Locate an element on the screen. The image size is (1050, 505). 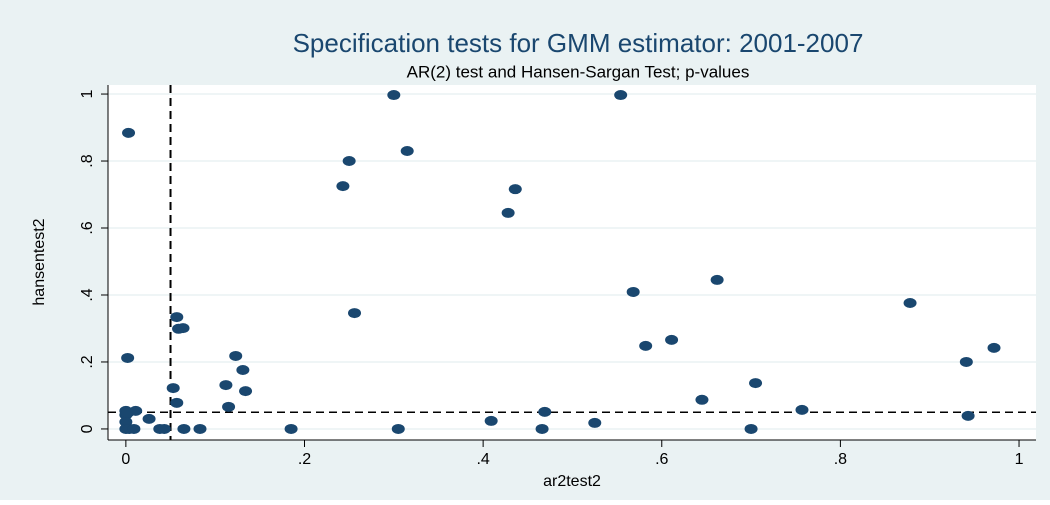
x-tick-label: 1 is located at coordinates (1019, 459).